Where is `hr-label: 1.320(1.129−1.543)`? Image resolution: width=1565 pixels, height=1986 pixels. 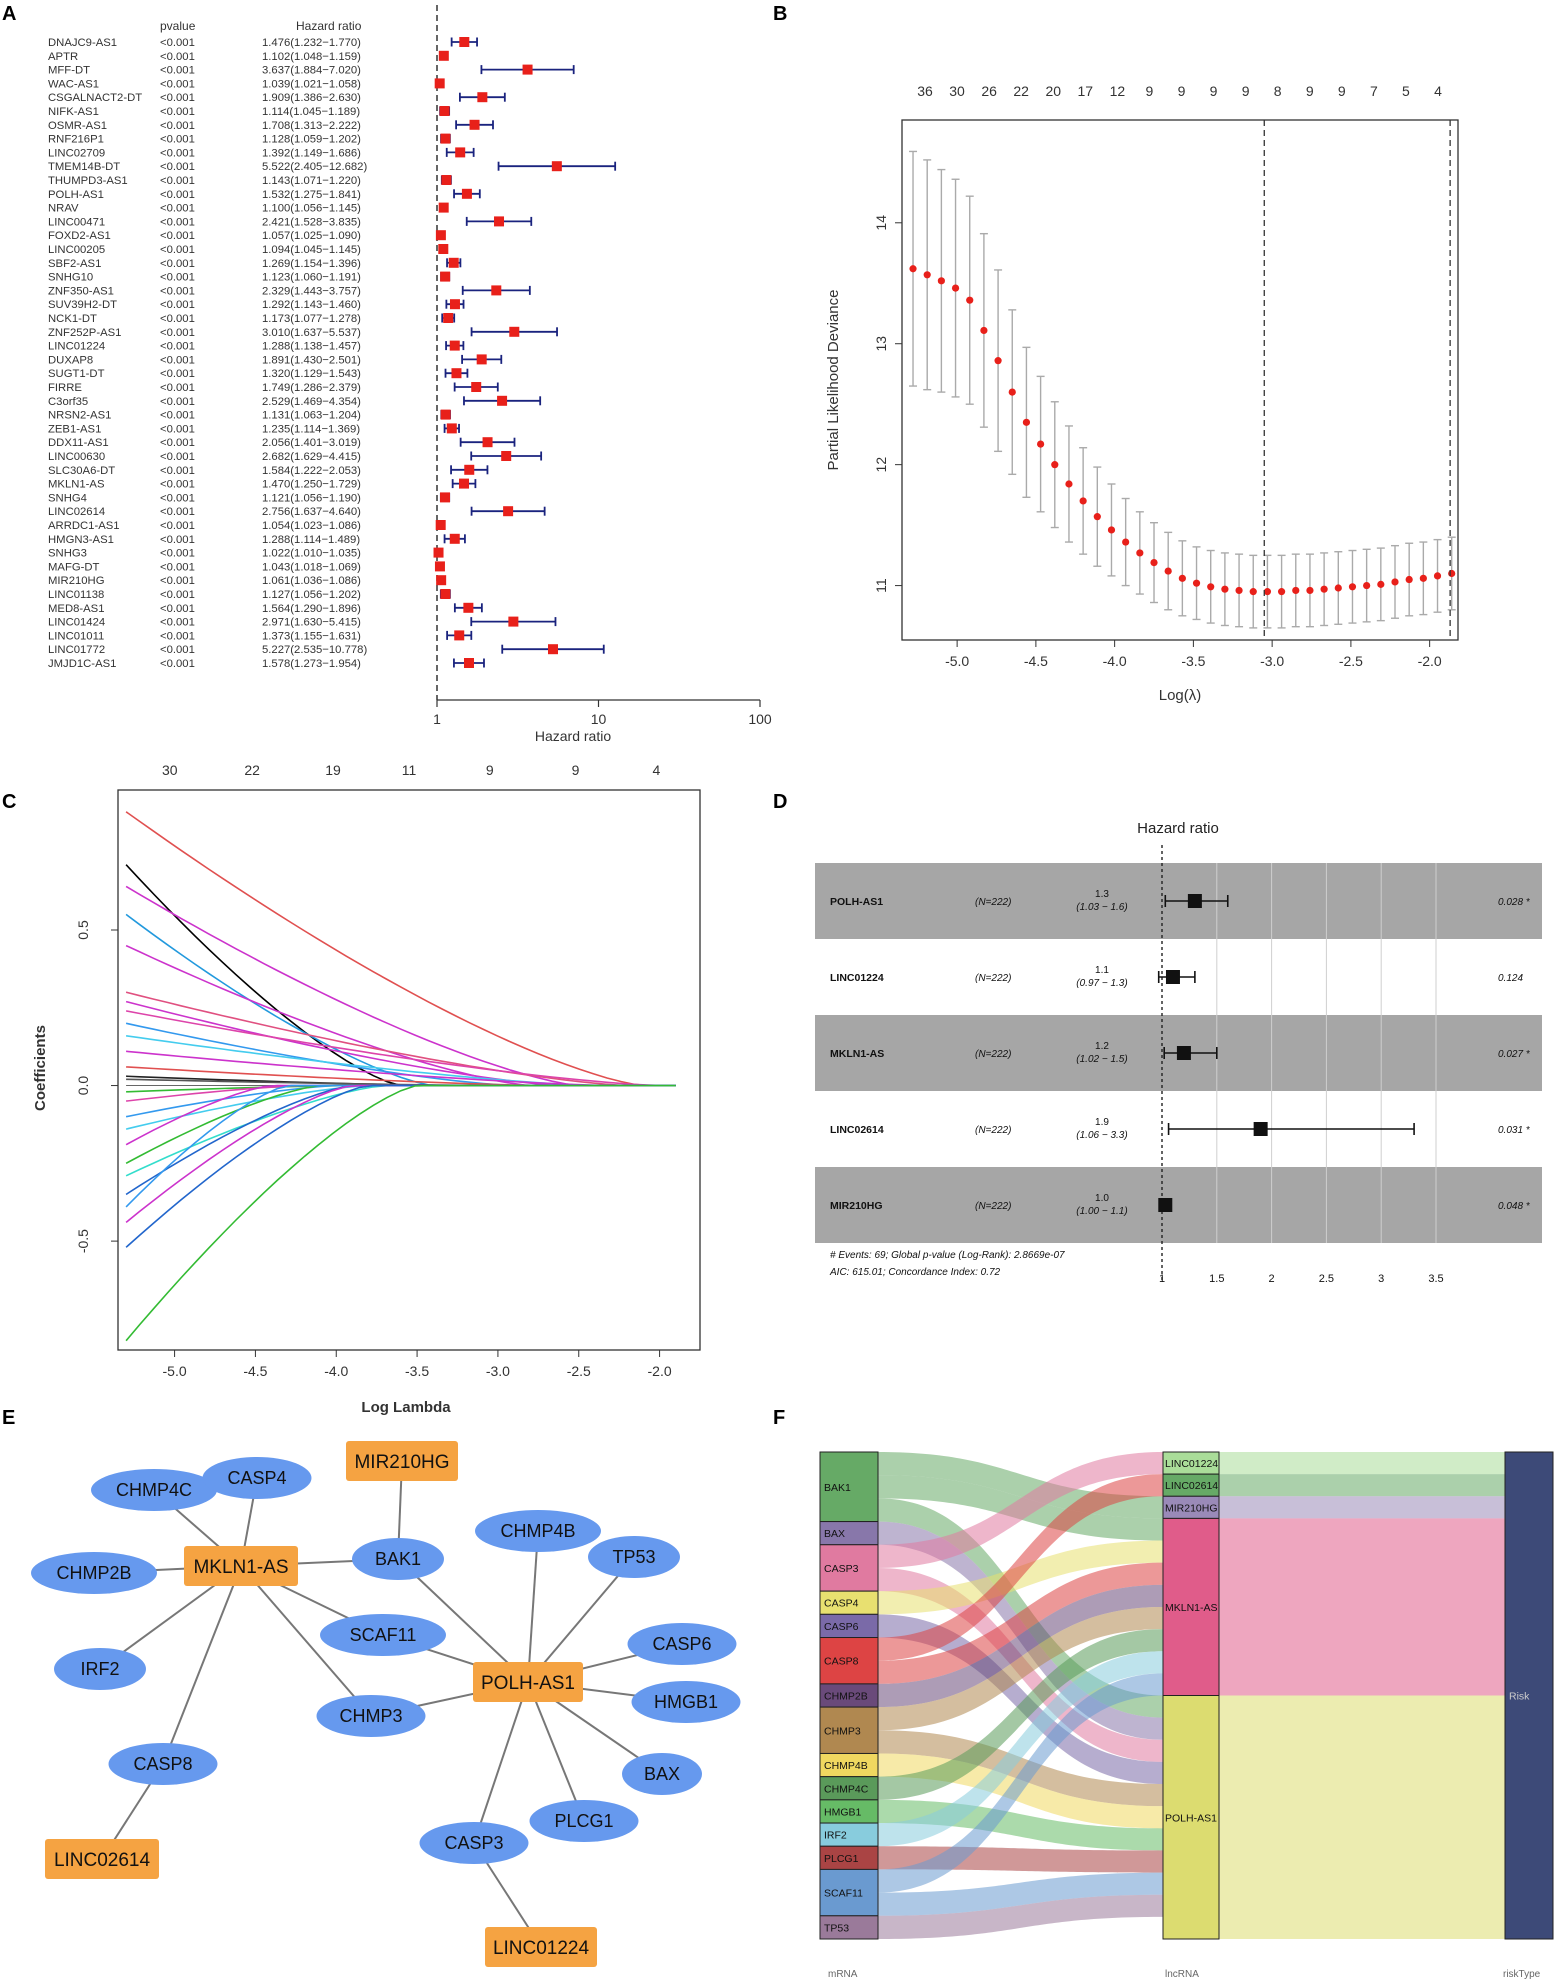
hr-label: 1.320(1.129−1.543) is located at coordinates (311, 374).